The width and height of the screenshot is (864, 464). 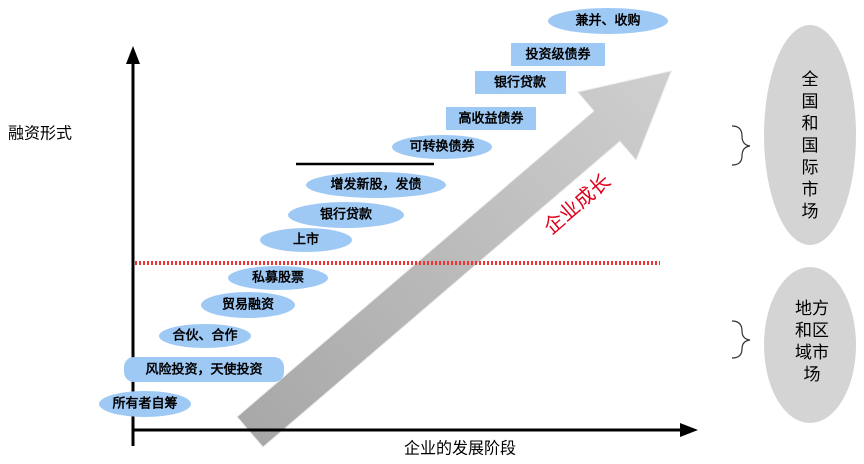 What do you see at coordinates (460, 448) in the screenshot?
I see `x-axis-label: 企业的发展阶段` at bounding box center [460, 448].